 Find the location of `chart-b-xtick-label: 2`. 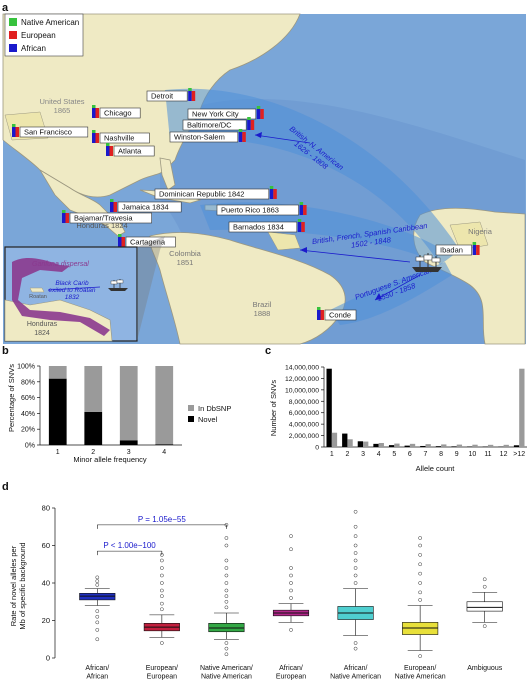

chart-b-xtick-label: 2 is located at coordinates (93, 452).